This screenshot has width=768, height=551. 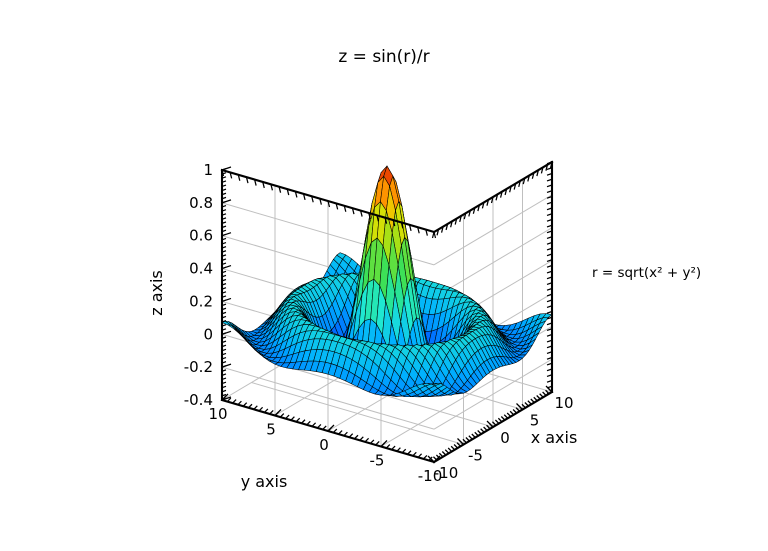 I want to click on x-tick-label: 10, so click(x=563, y=403).